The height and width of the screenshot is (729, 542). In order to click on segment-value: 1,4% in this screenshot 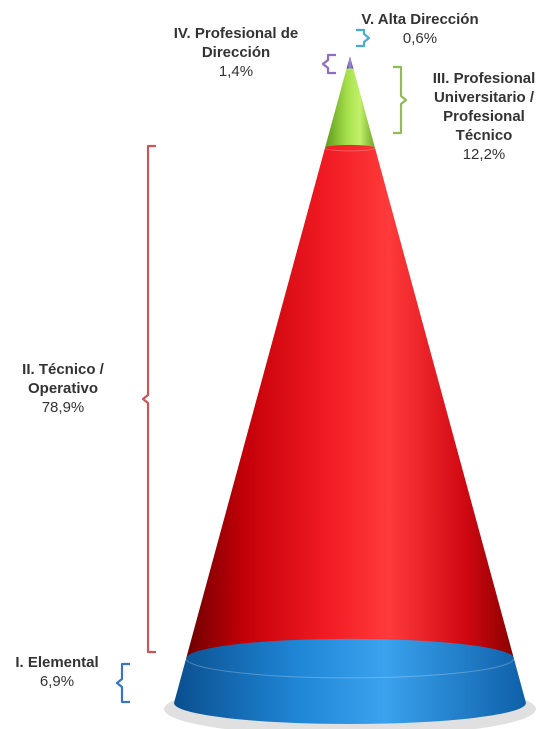, I will do `click(236, 71)`.